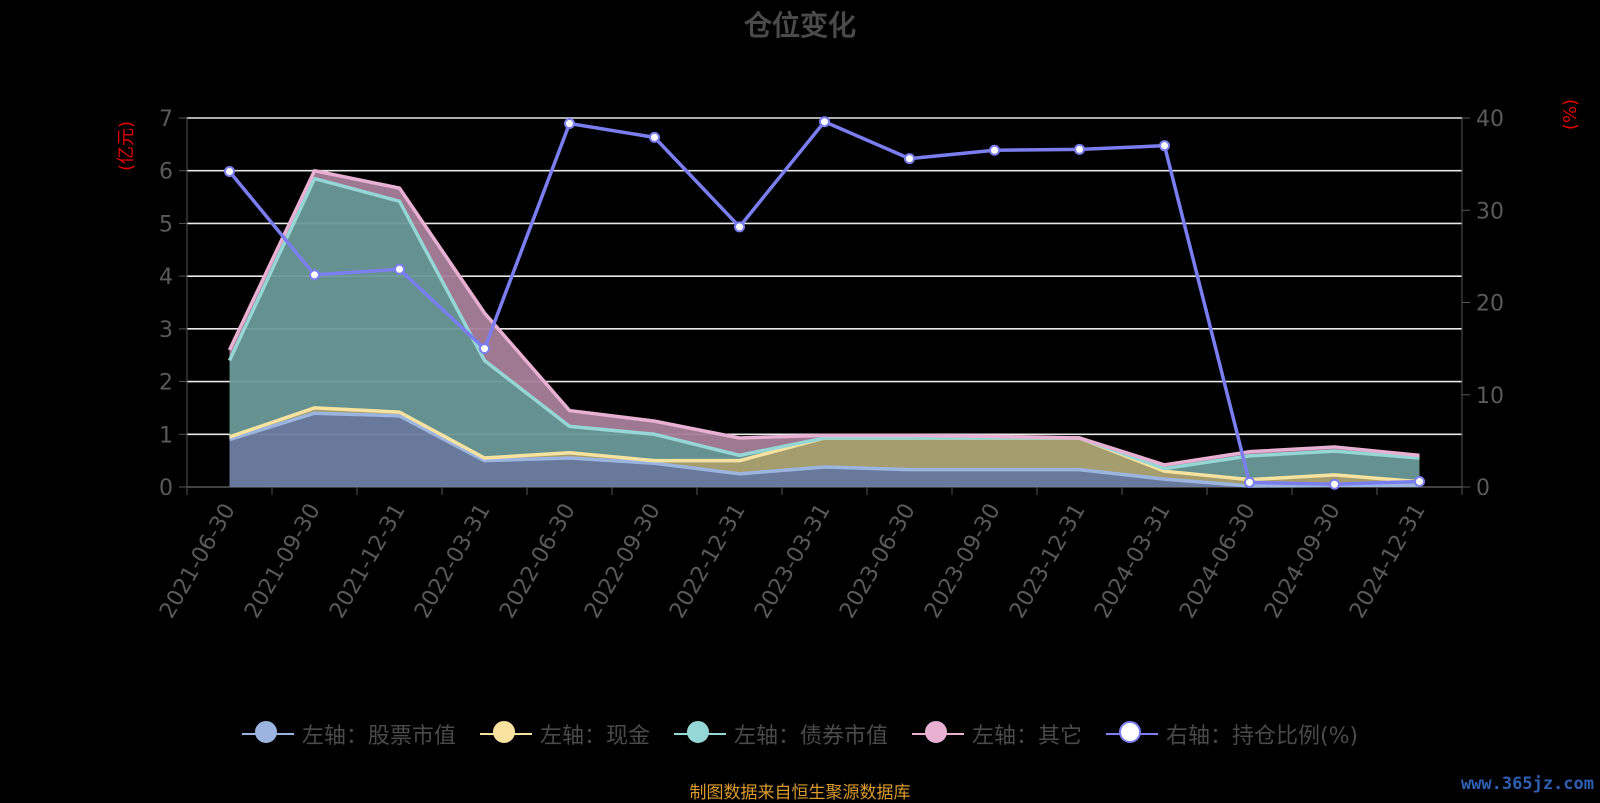 Image resolution: width=1600 pixels, height=803 pixels. I want to click on left-tick-label: 5, so click(166, 224).